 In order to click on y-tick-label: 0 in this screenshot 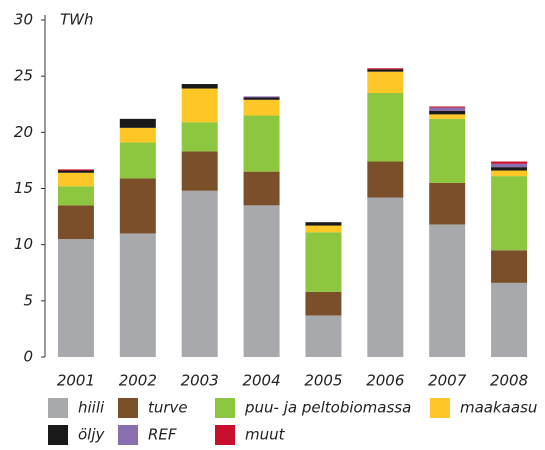, I will do `click(28, 357)`.